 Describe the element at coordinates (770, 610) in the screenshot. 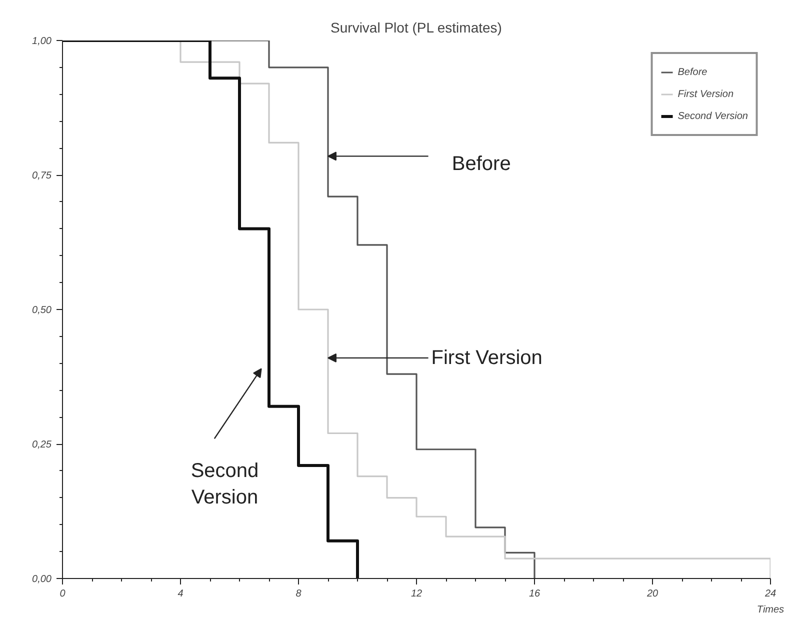

I see `x-axis-title: Times` at that location.